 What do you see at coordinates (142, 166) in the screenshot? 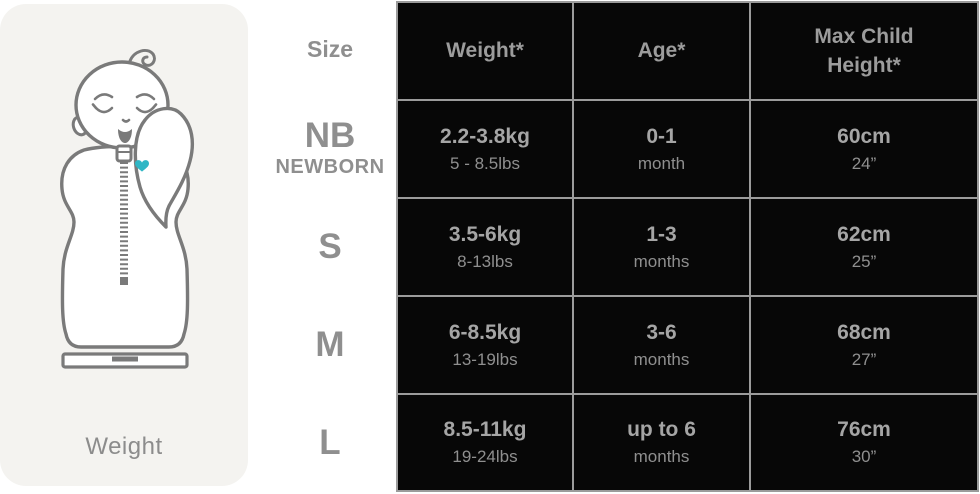
I see `heart-logo-icon` at bounding box center [142, 166].